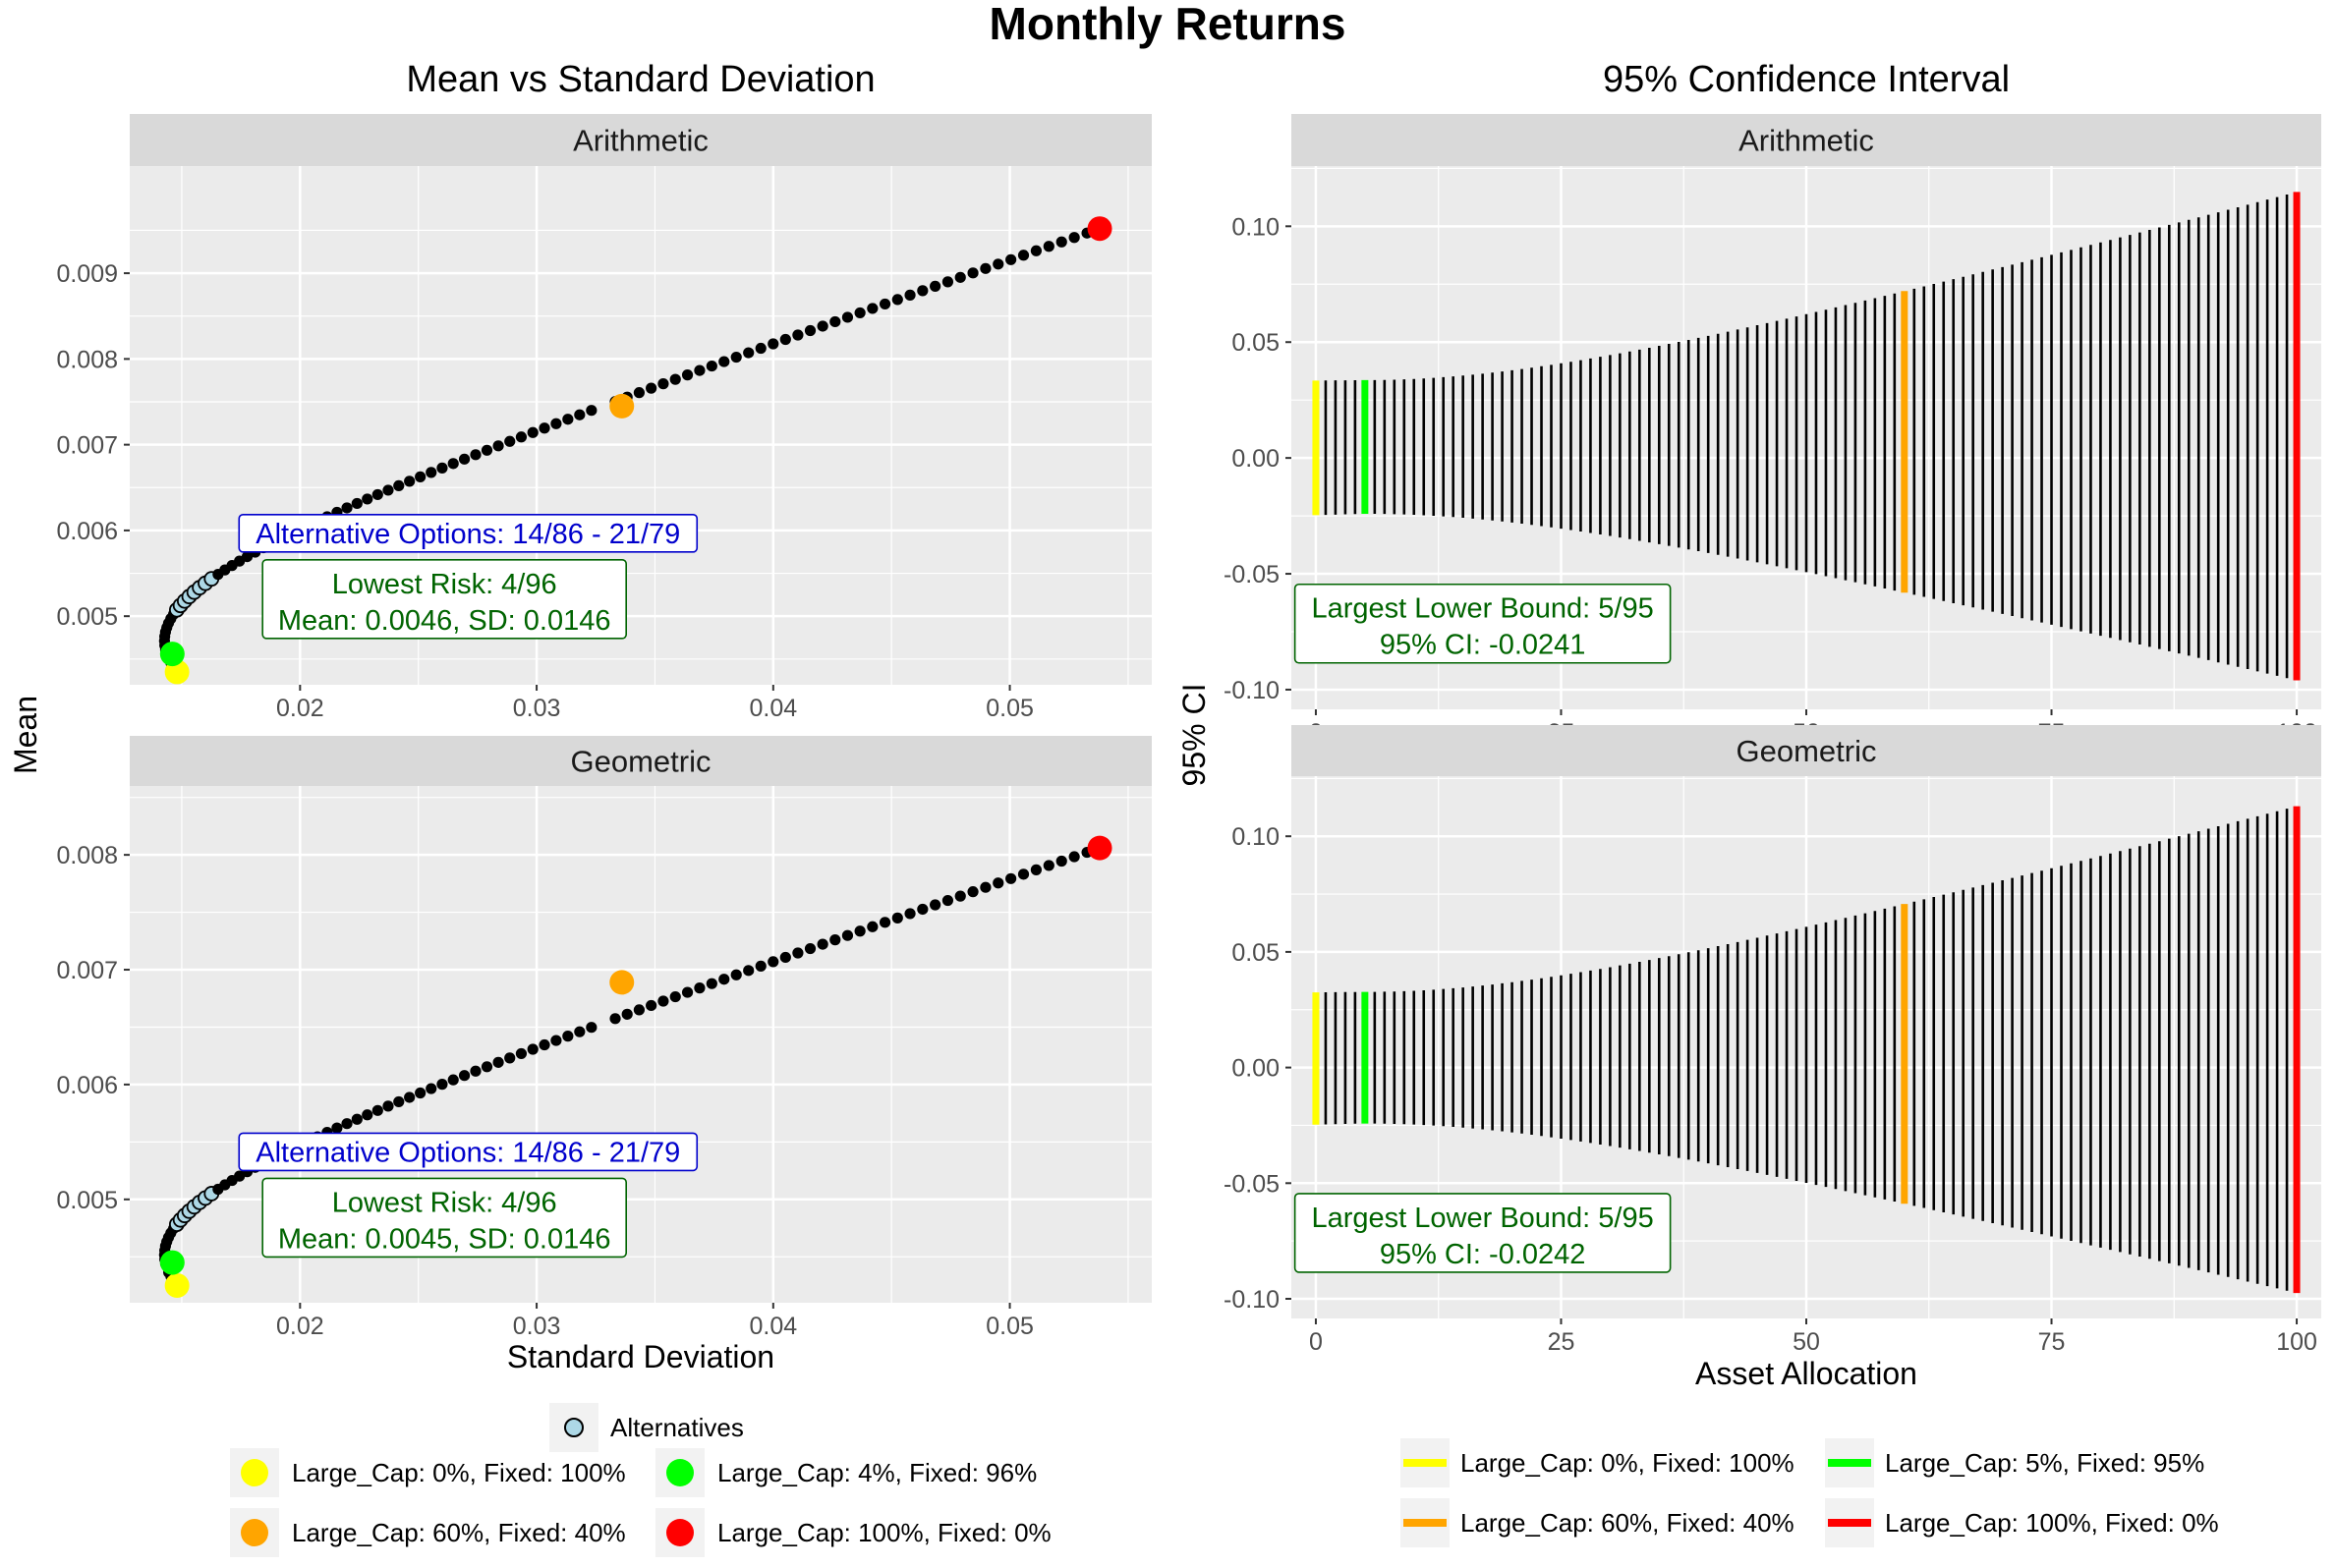 This screenshot has height=1568, width=2335. What do you see at coordinates (1806, 1373) in the screenshot?
I see `right-x-axis-title: Asset Allocation` at bounding box center [1806, 1373].